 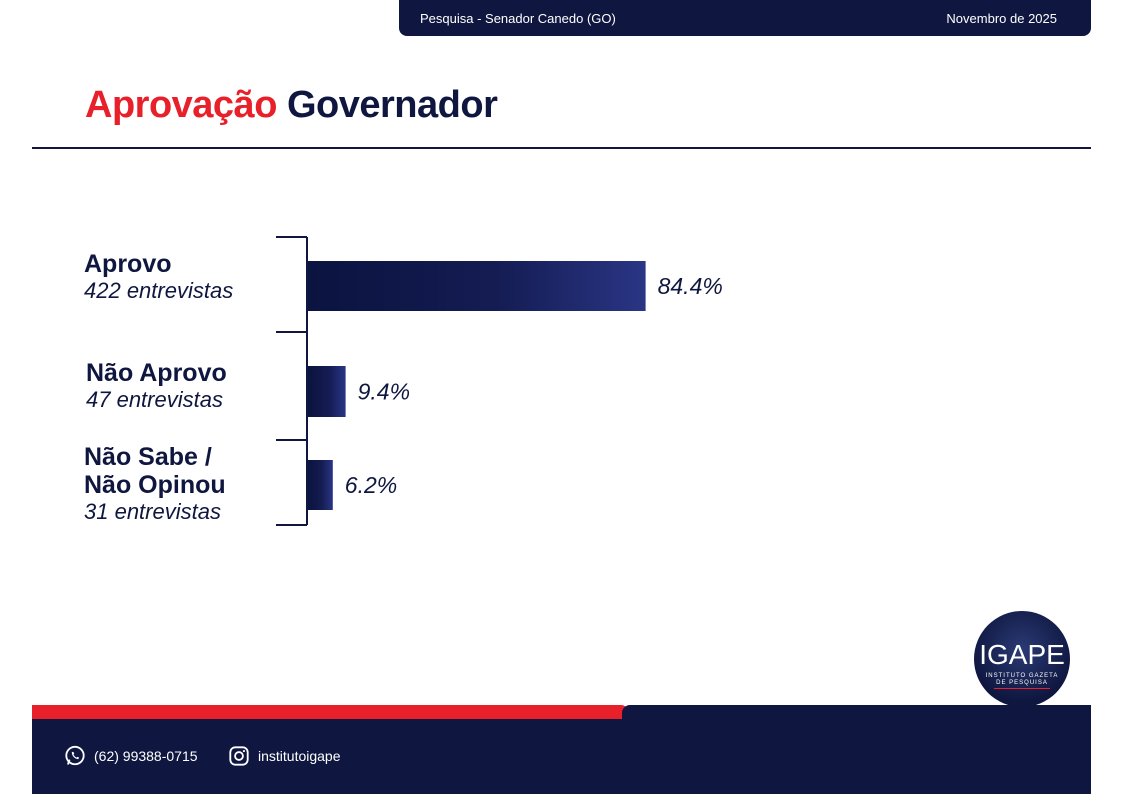 I want to click on footer-red-bar, so click(x=330, y=712).